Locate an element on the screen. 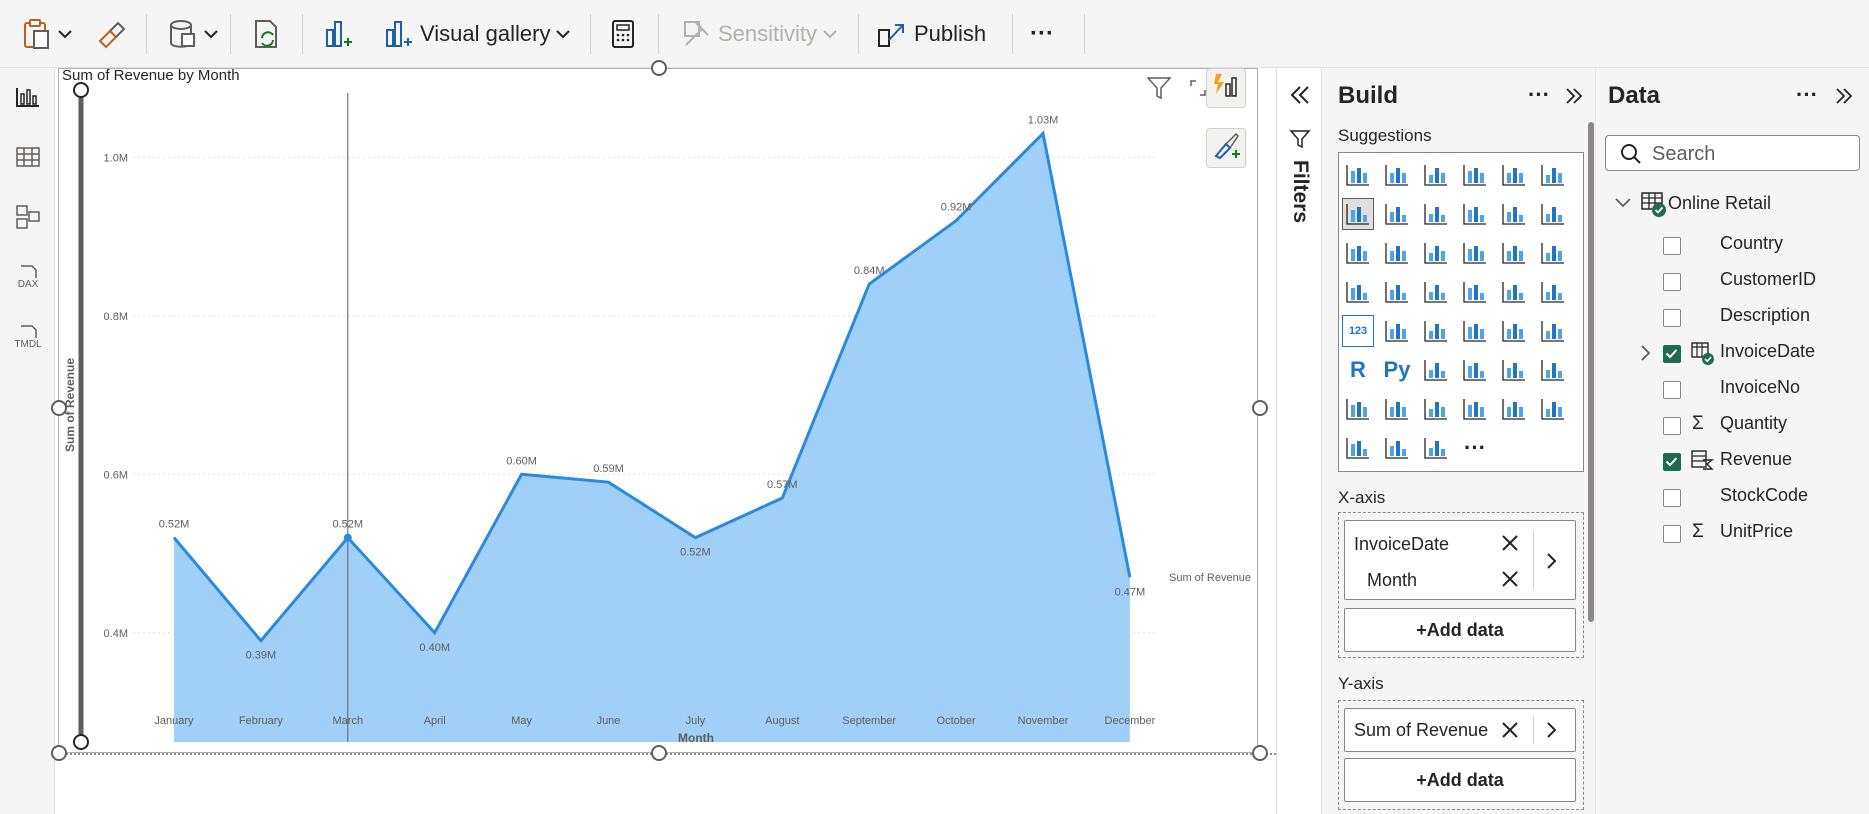 Image resolution: width=1869 pixels, height=814 pixels. chevron-down-icon is located at coordinates (1623, 205).